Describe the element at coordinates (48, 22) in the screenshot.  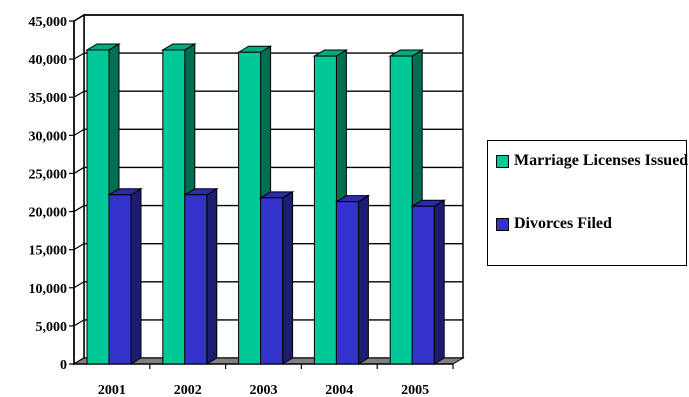
I see `y-tick-label: 45,000` at that location.